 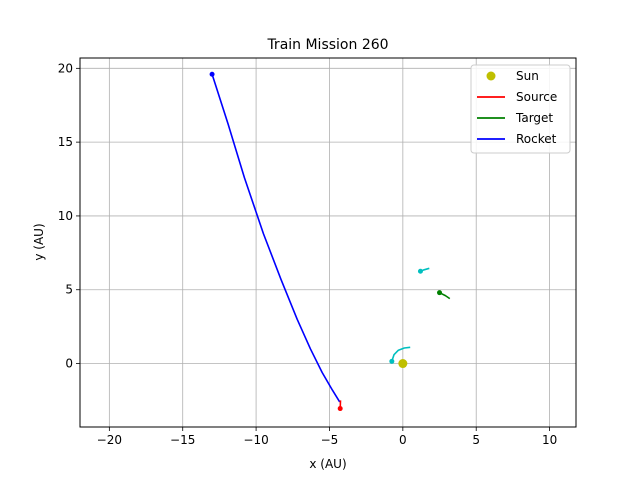 I want to click on orbit-arc-marker, so click(x=392, y=361).